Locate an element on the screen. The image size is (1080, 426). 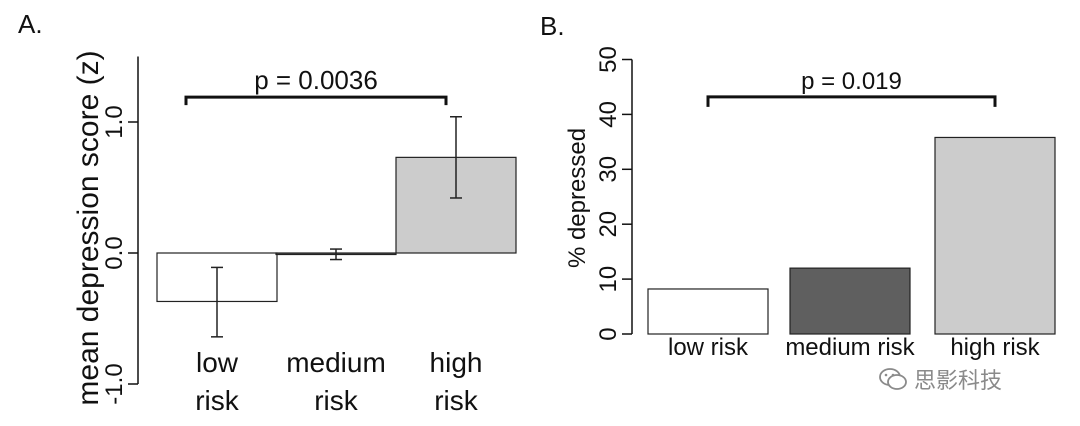
y-tick-label: 1.0 is located at coordinates (114, 121).